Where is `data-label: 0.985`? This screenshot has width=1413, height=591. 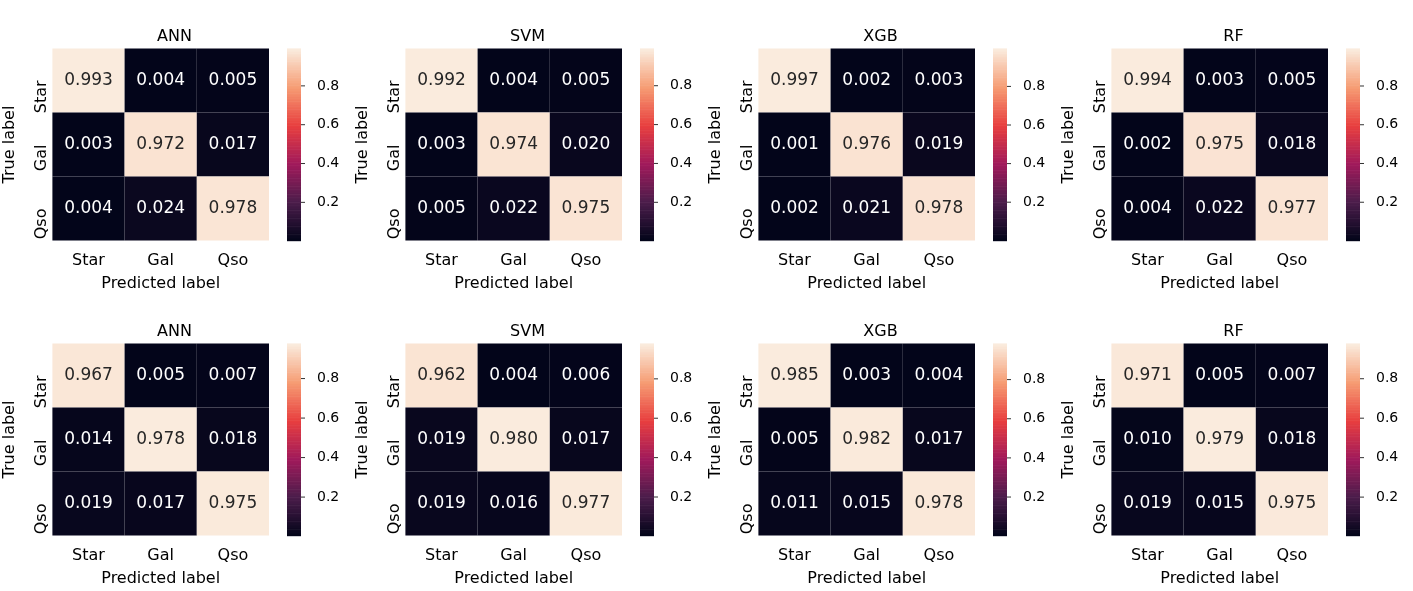 data-label: 0.985 is located at coordinates (794, 373).